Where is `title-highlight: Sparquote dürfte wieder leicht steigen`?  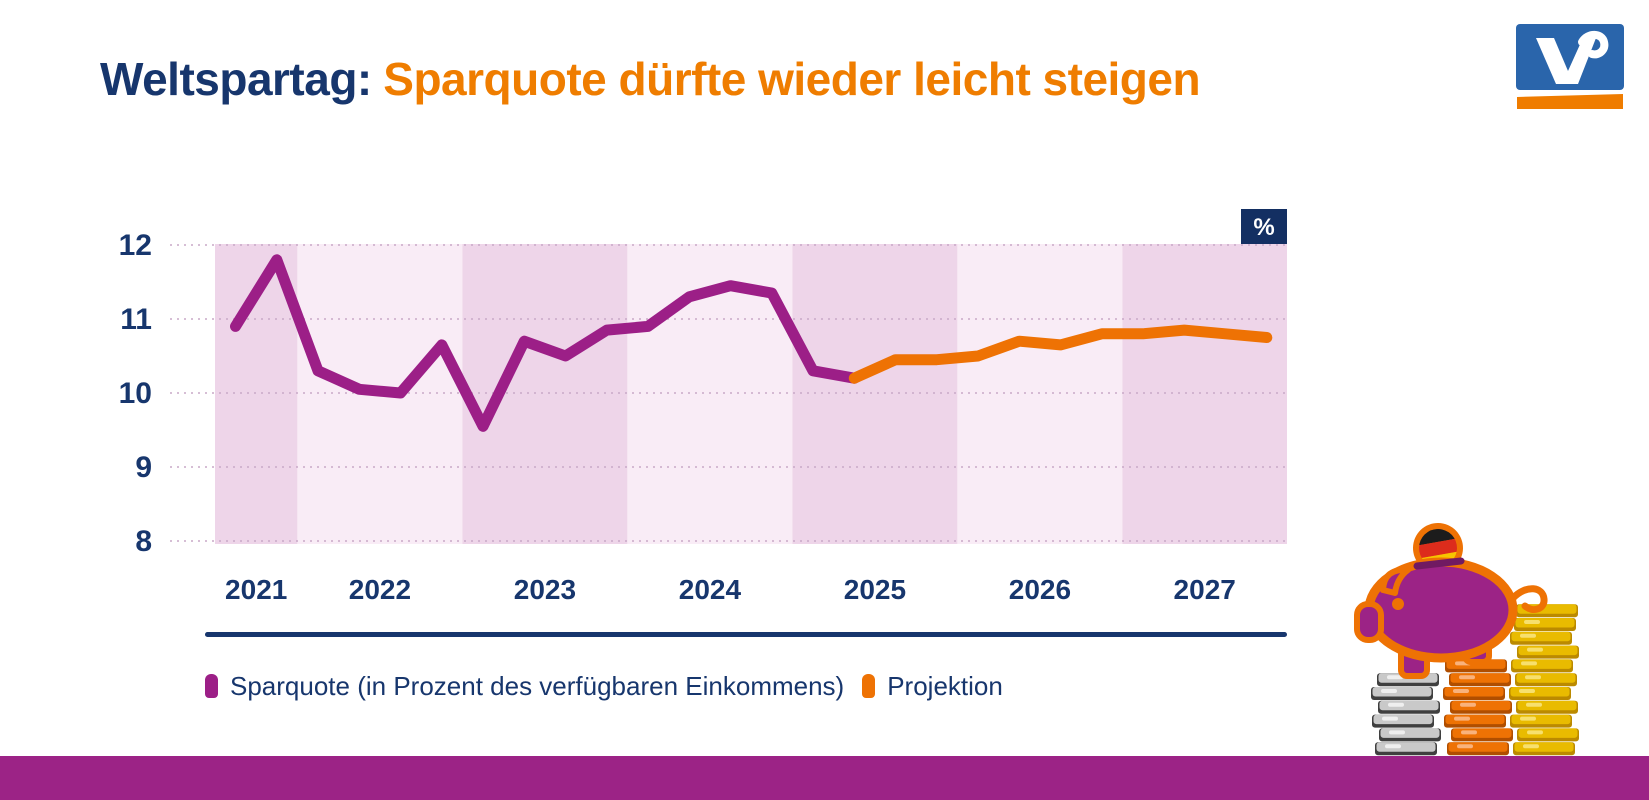
title-highlight: Sparquote dürfte wieder leicht steigen is located at coordinates (792, 79).